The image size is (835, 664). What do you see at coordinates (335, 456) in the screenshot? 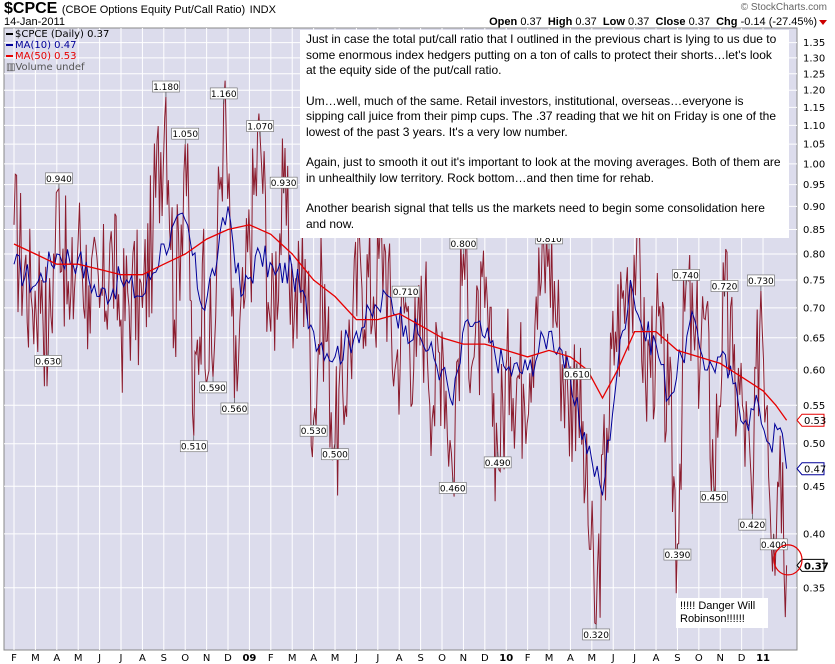
I see `value-label: 0.500` at bounding box center [335, 456].